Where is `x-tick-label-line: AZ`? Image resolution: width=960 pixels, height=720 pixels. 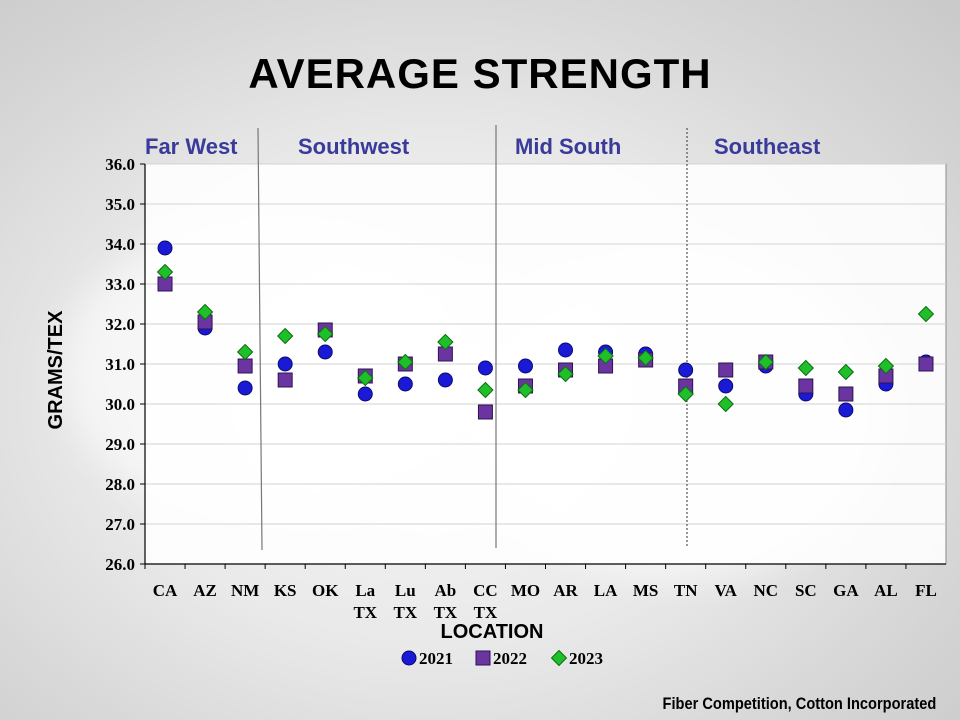 x-tick-label-line: AZ is located at coordinates (205, 590).